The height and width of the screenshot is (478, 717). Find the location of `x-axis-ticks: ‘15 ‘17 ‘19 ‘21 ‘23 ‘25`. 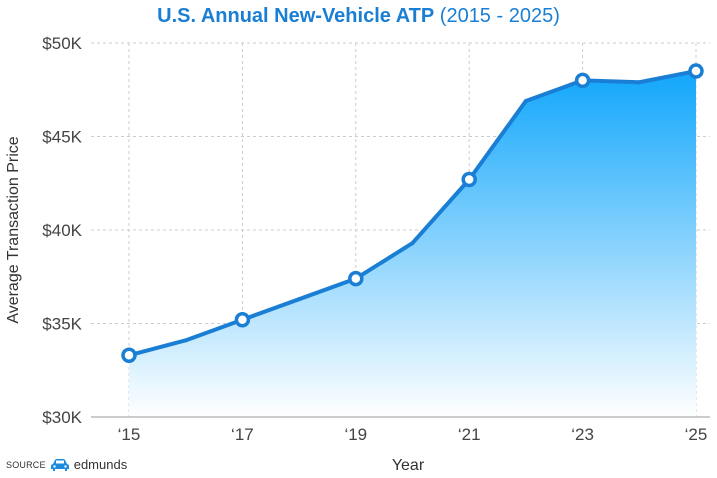

x-axis-ticks: ‘15 ‘17 ‘19 ‘21 ‘23 ‘25 is located at coordinates (413, 434).